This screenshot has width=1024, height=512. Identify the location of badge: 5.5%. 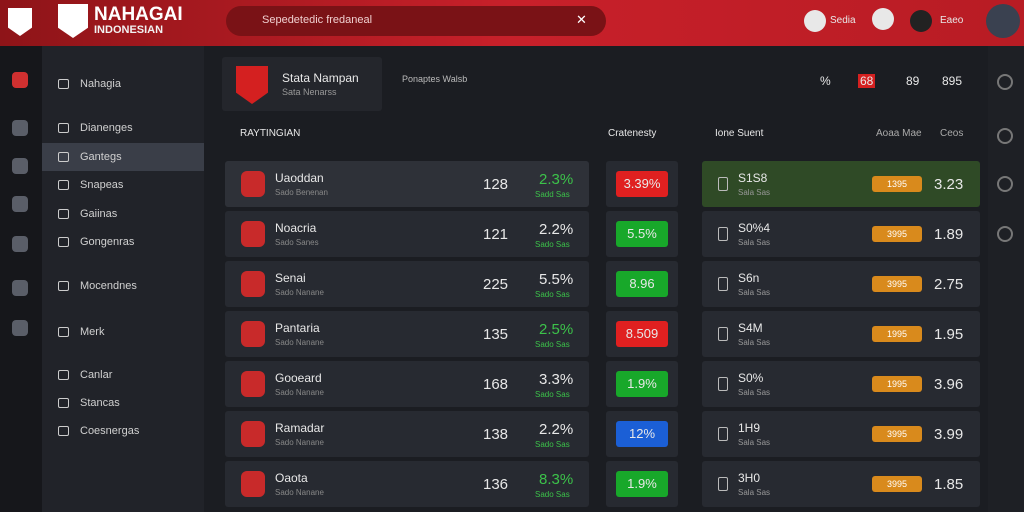
(642, 234).